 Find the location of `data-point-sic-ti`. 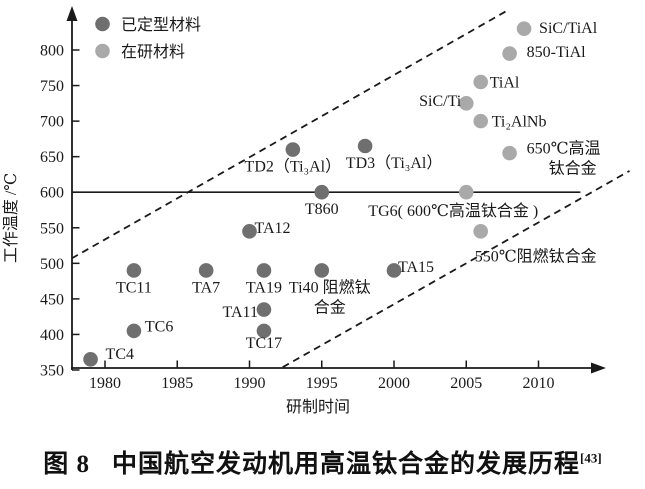

data-point-sic-ti is located at coordinates (466, 103).